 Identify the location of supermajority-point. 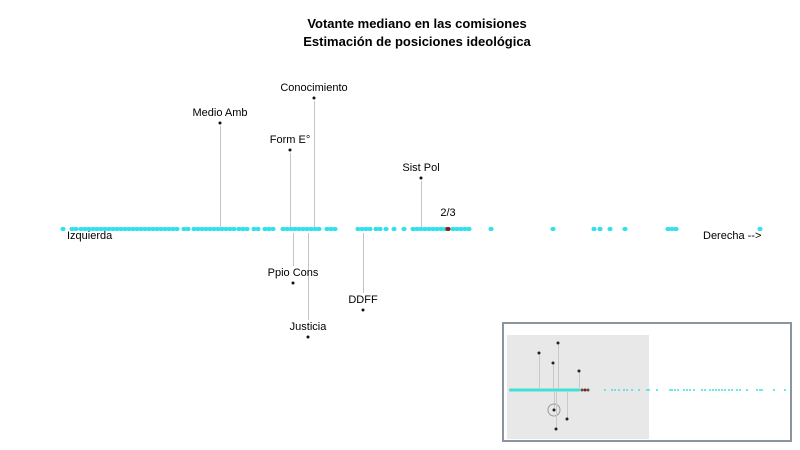
(448, 229).